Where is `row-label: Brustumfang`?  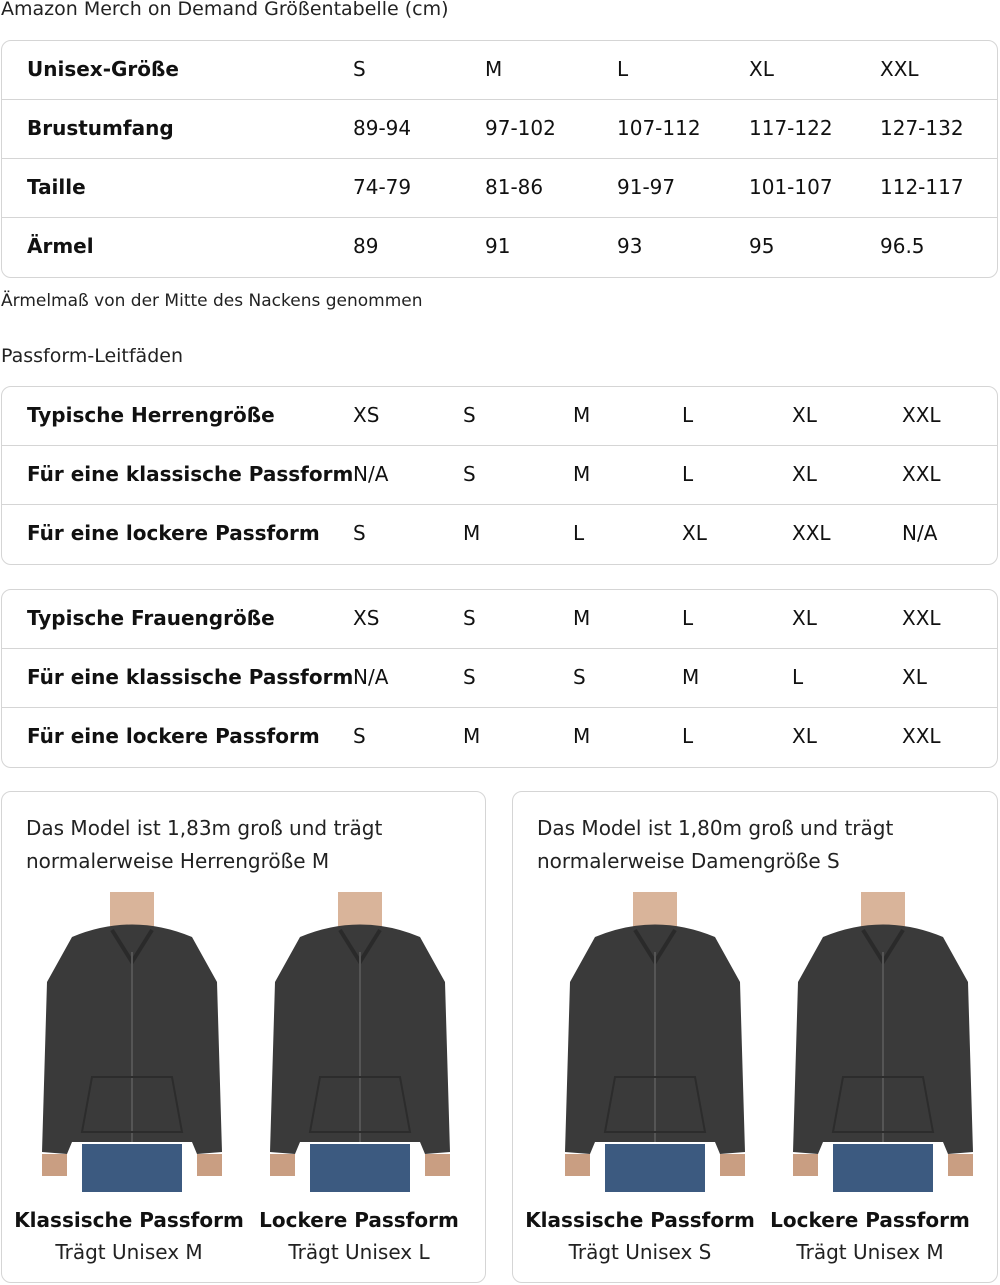
row-label: Brustumfang is located at coordinates (100, 128).